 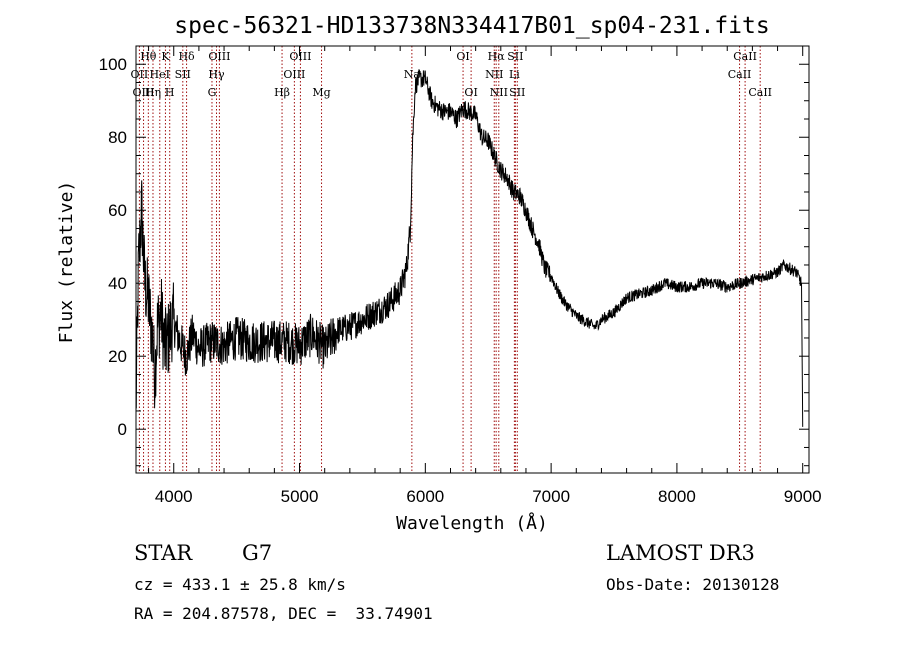 I want to click on redshift-cz: cz = 433.1 ± 25.8 km/s, so click(x=240, y=584).